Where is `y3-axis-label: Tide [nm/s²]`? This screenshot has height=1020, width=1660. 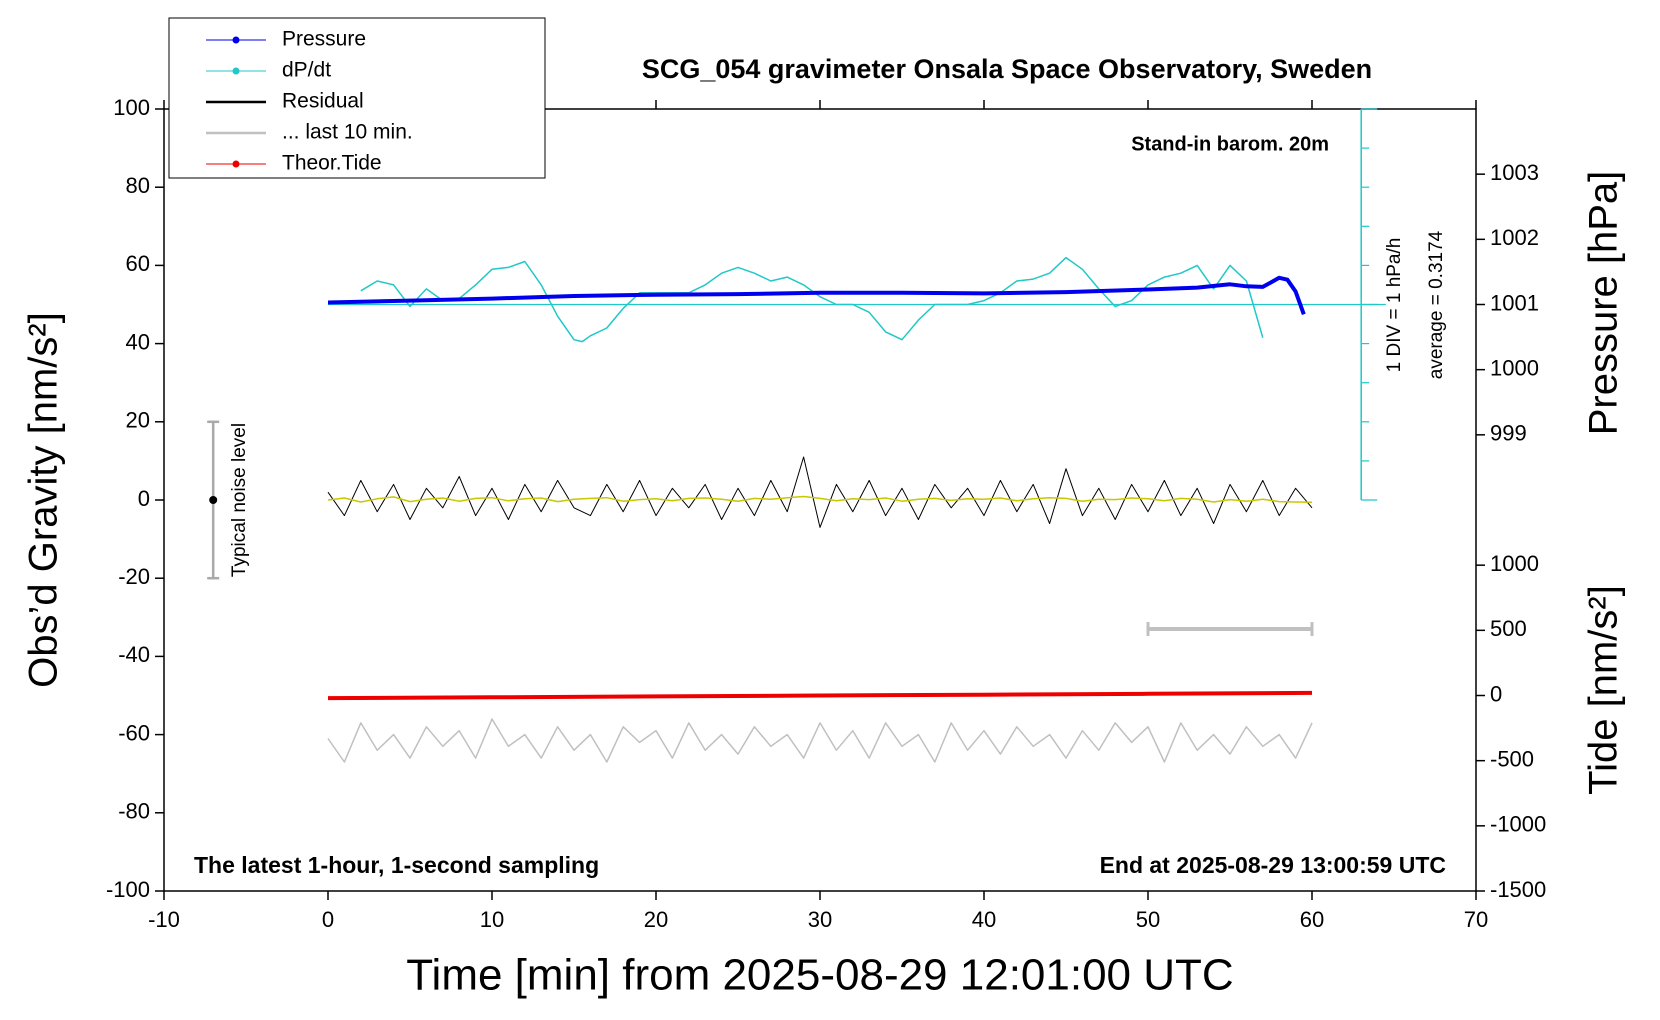
y3-axis-label: Tide [nm/s²] is located at coordinates (1604, 690).